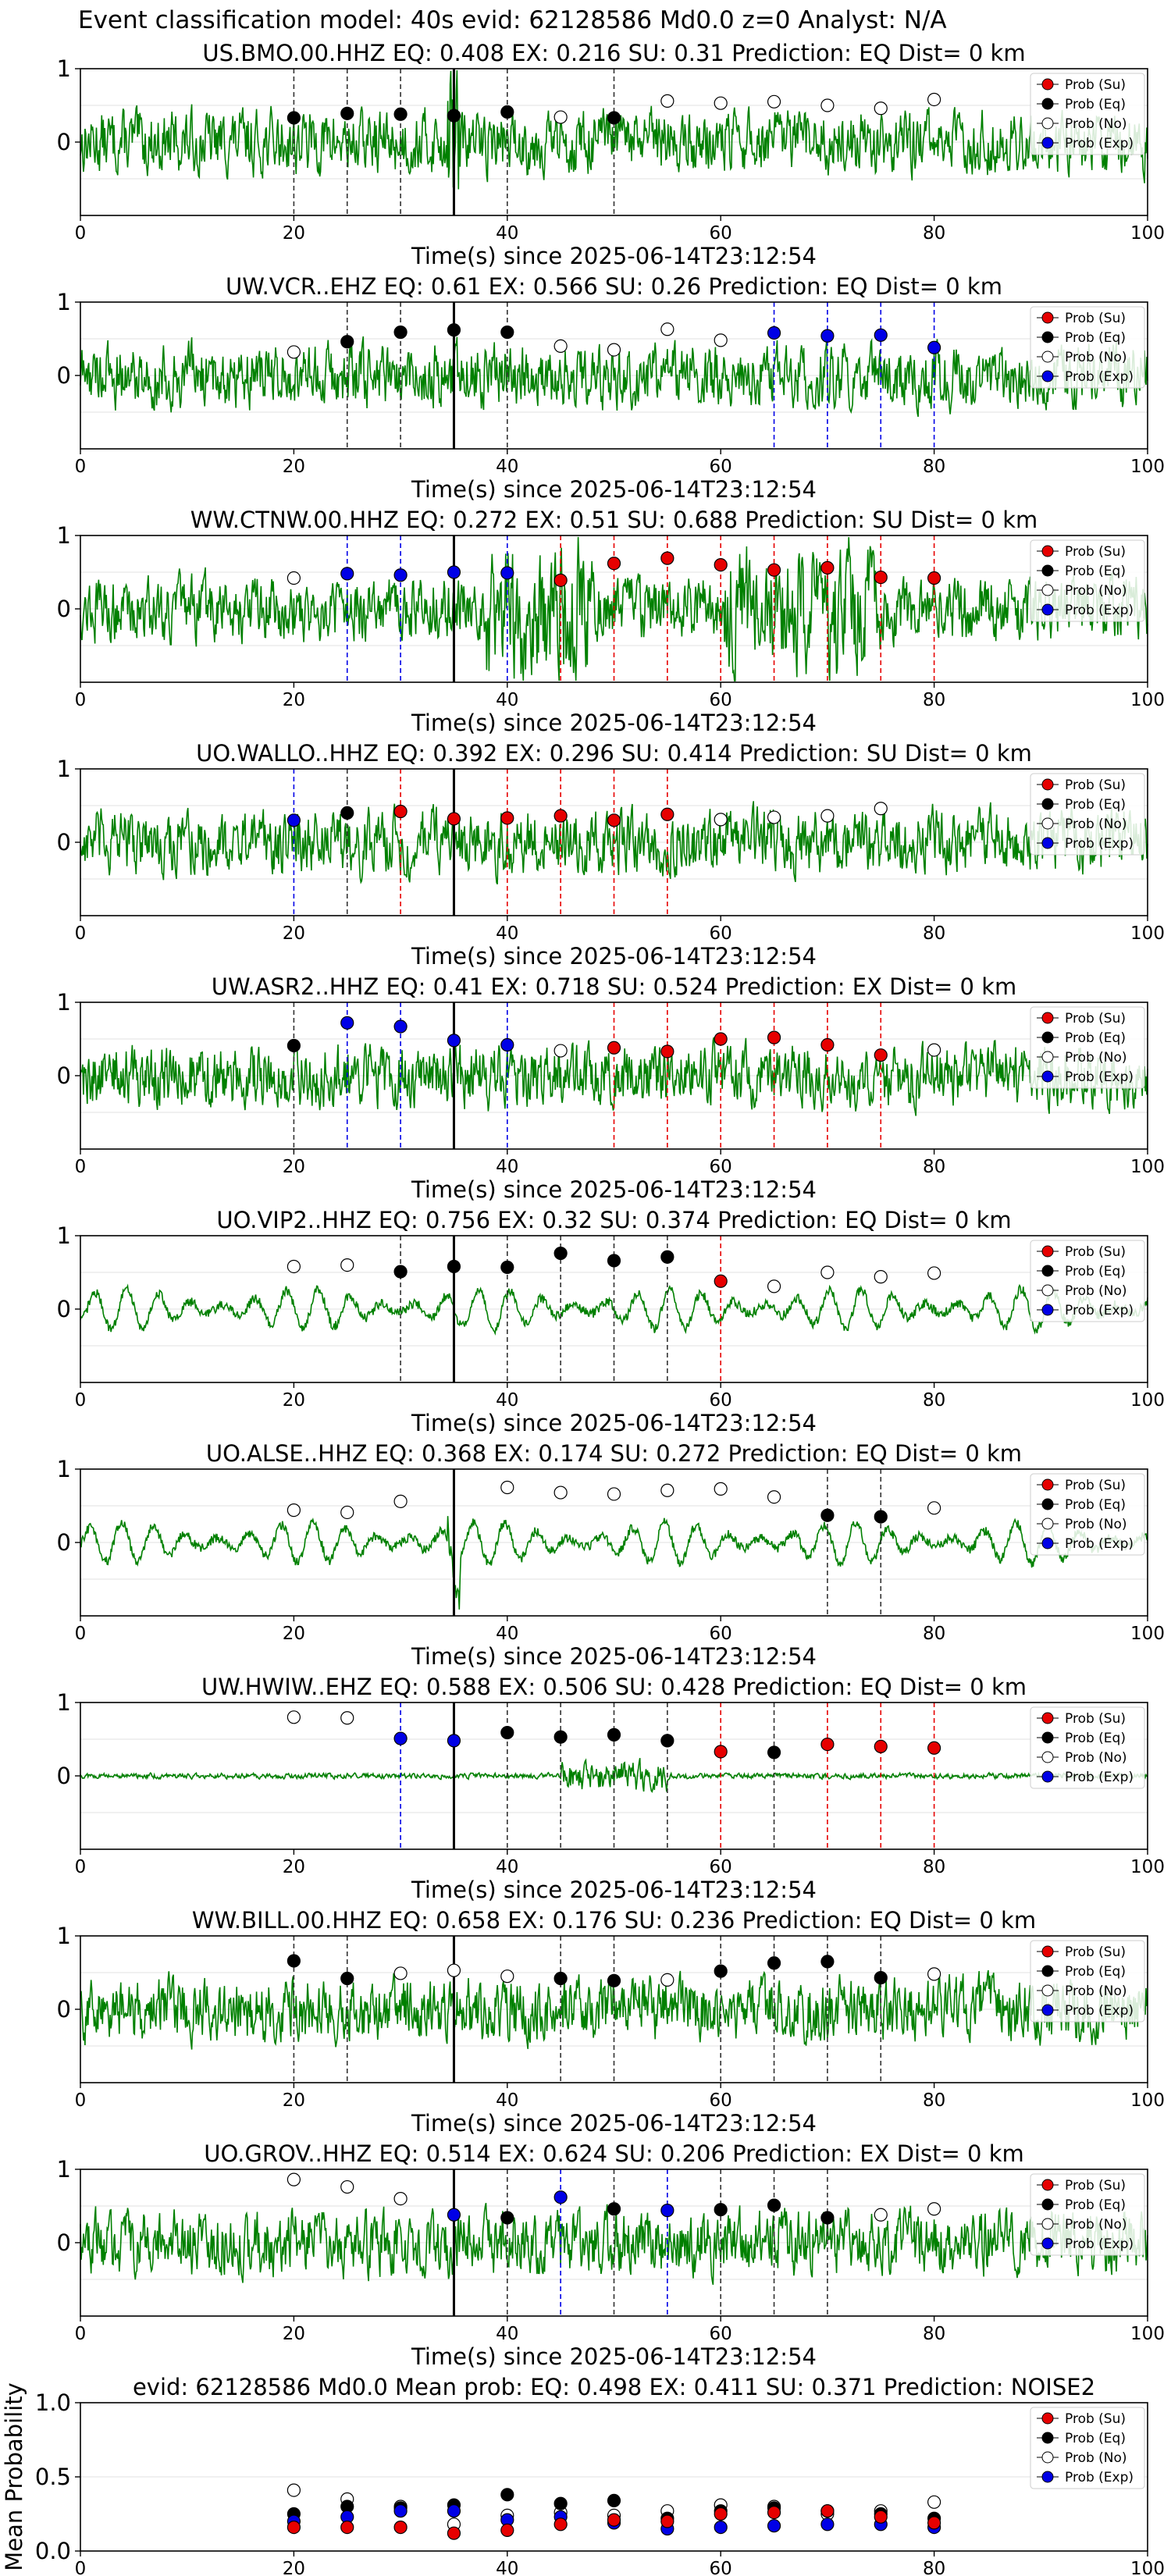 This screenshot has width=1171, height=2576. Describe the element at coordinates (507, 2495) in the screenshot. I see `mean-prob-marker-eq` at that location.